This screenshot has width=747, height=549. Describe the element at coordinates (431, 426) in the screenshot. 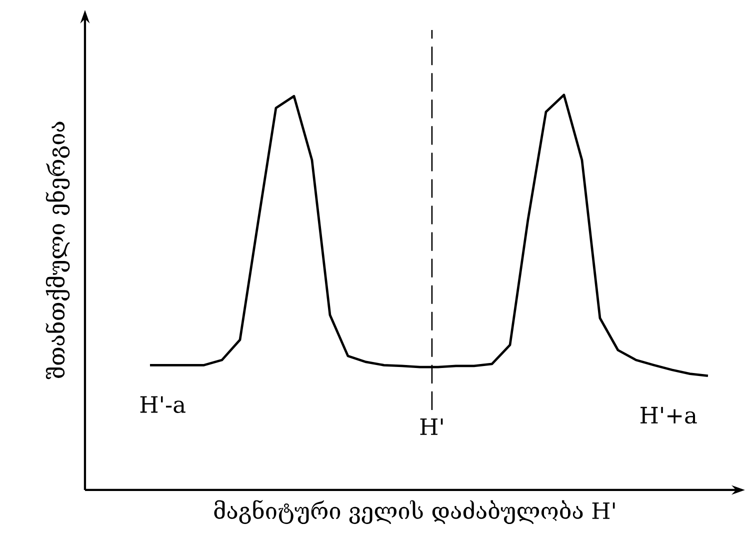

I see `annotation: H'` at that location.